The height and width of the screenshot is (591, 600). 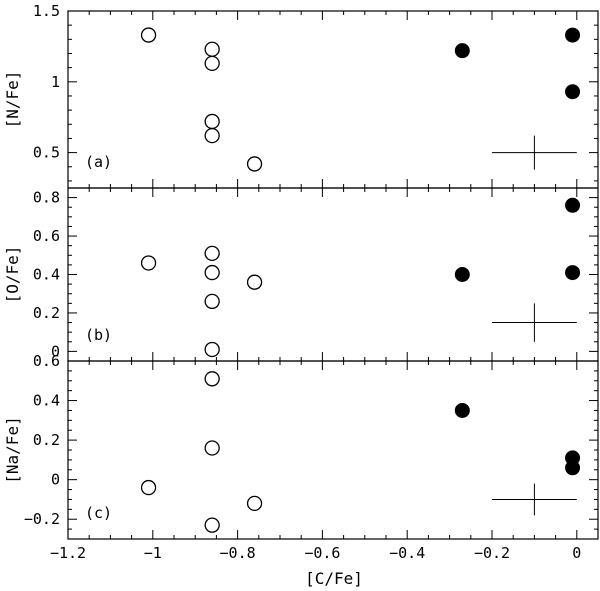 What do you see at coordinates (407, 553) in the screenshot?
I see `x-tick-label: −0.4` at bounding box center [407, 553].